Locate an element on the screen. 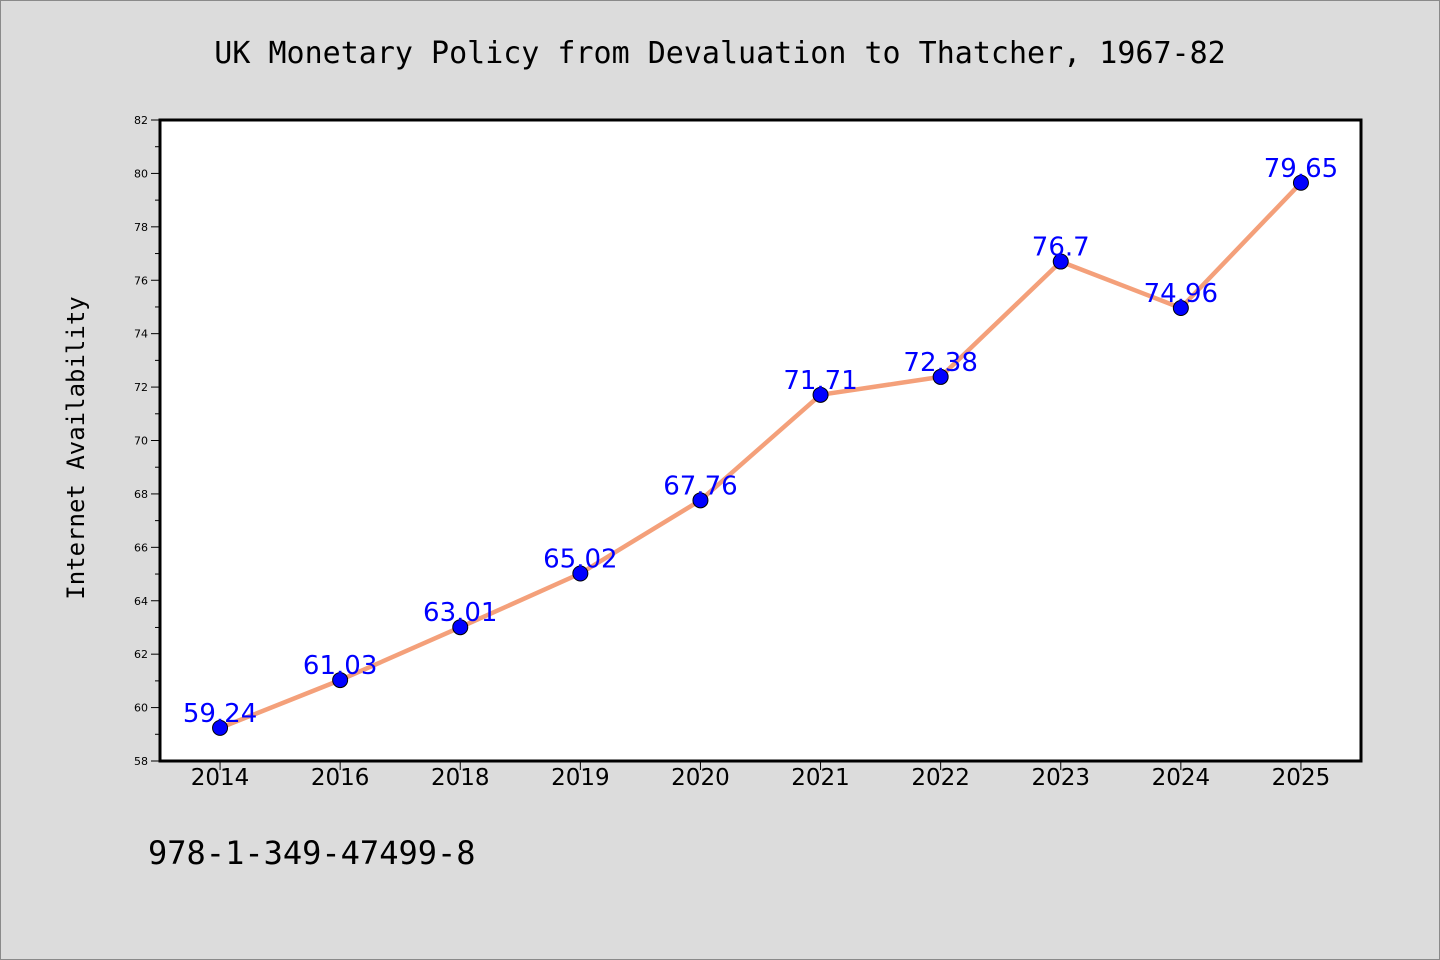  y-tick-label: 76 is located at coordinates (141, 280).